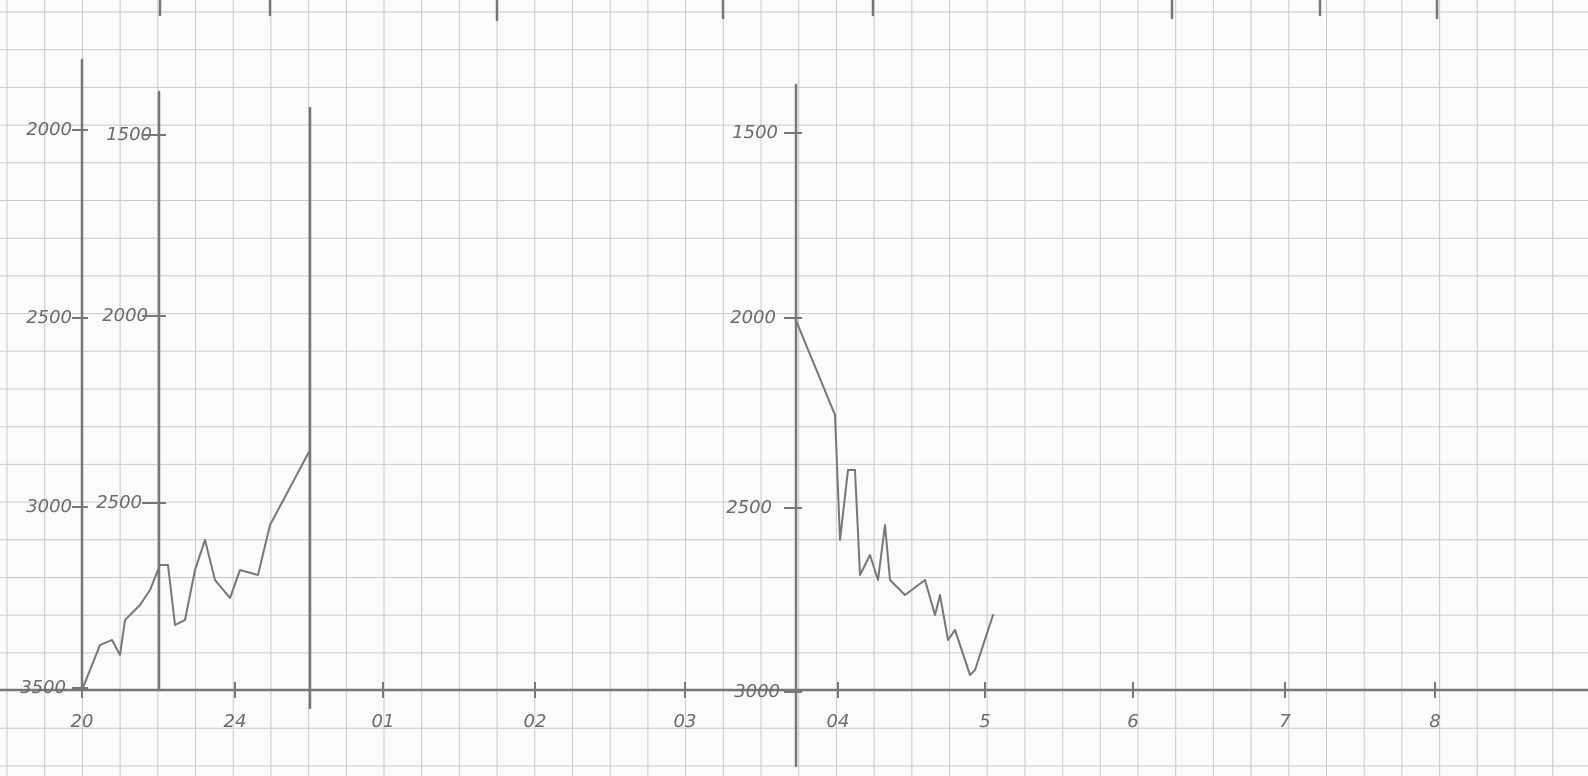 The image size is (1588, 776). What do you see at coordinates (1285, 721) in the screenshot?
I see `x-axis-label: 7` at bounding box center [1285, 721].